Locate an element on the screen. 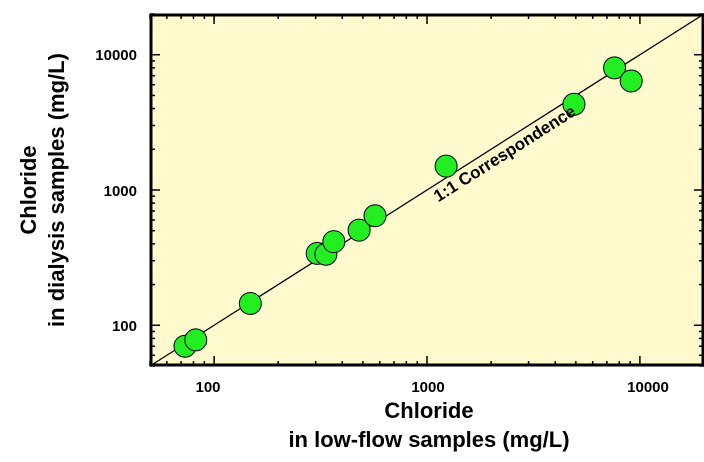 Image resolution: width=704 pixels, height=462 pixels. y-tick-labels: 10000 1000 100 is located at coordinates (116, 191).